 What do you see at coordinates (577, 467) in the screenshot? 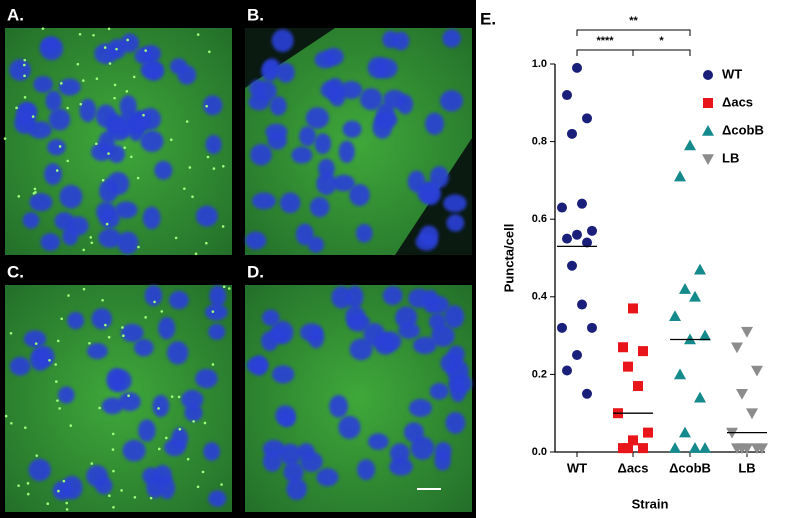
I see `x-tick-label: WT` at bounding box center [577, 467].